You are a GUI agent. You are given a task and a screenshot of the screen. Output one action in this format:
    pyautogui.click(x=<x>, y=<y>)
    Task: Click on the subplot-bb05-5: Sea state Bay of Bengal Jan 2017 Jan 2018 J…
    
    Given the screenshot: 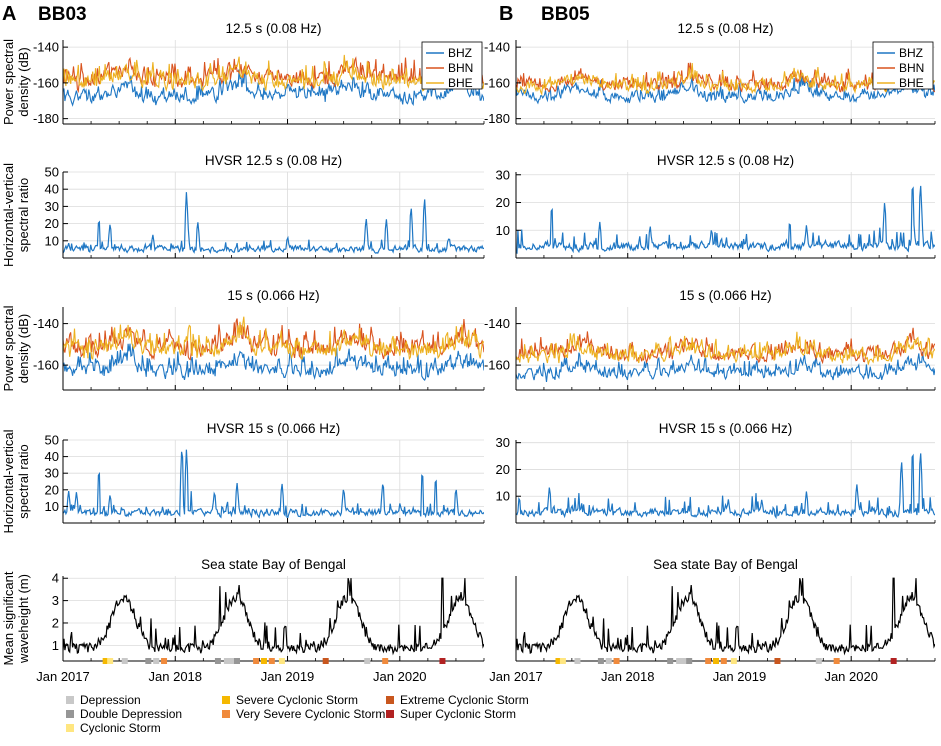 What is the action you would take?
    pyautogui.click(x=712, y=620)
    